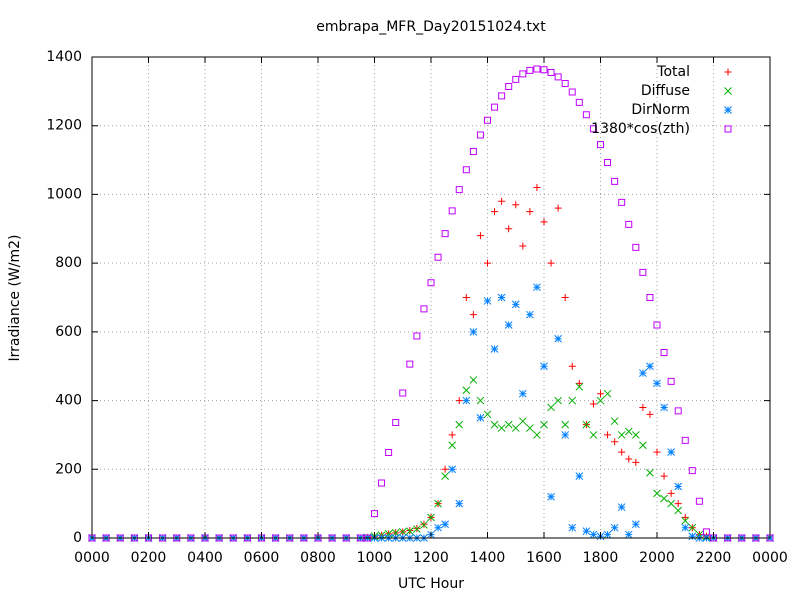 Image resolution: width=800 pixels, height=604 pixels. I want to click on x-tick-label: 0600, so click(262, 558).